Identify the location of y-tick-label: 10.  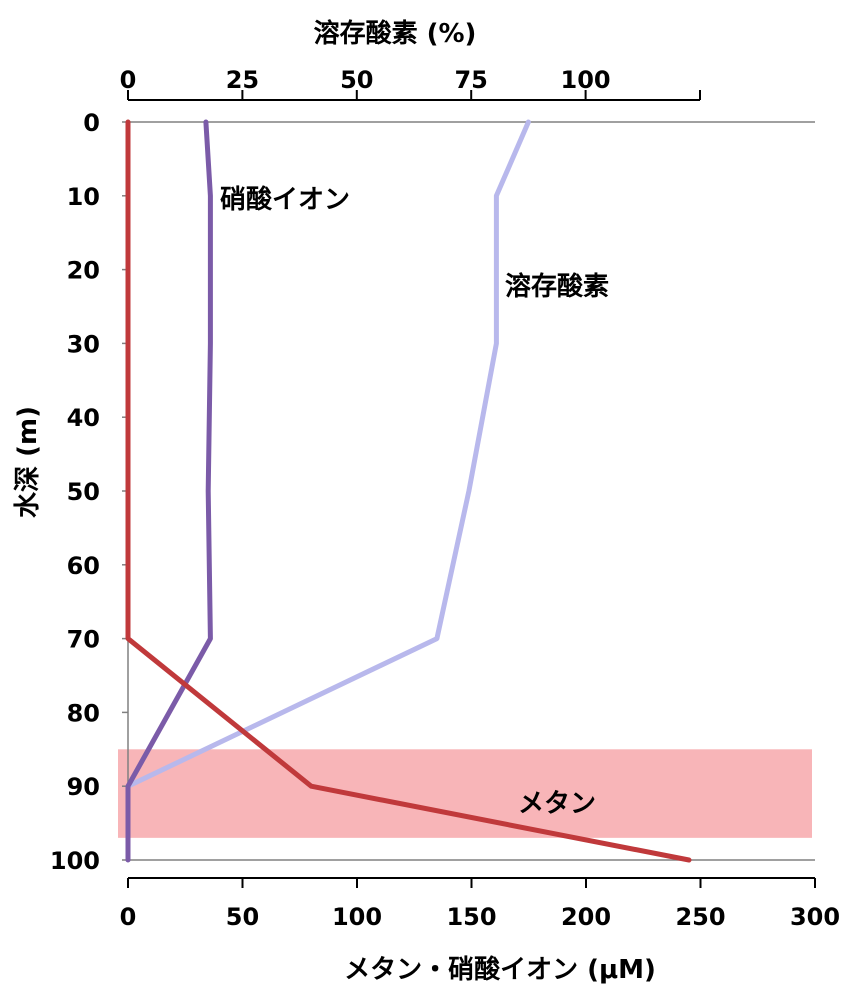
(83, 197).